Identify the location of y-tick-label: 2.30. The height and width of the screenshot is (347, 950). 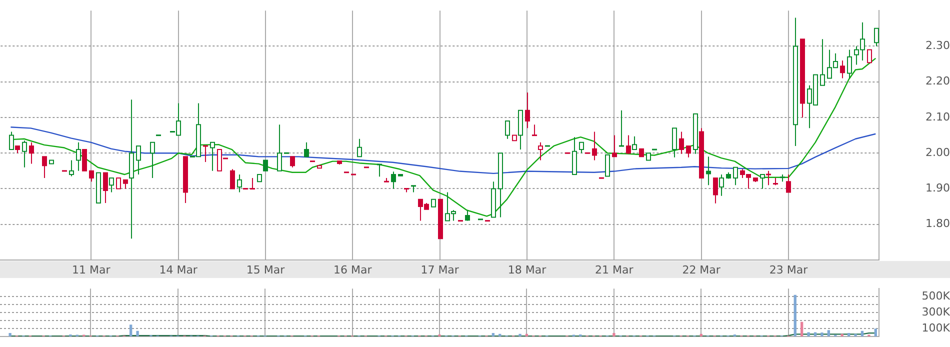
(938, 45).